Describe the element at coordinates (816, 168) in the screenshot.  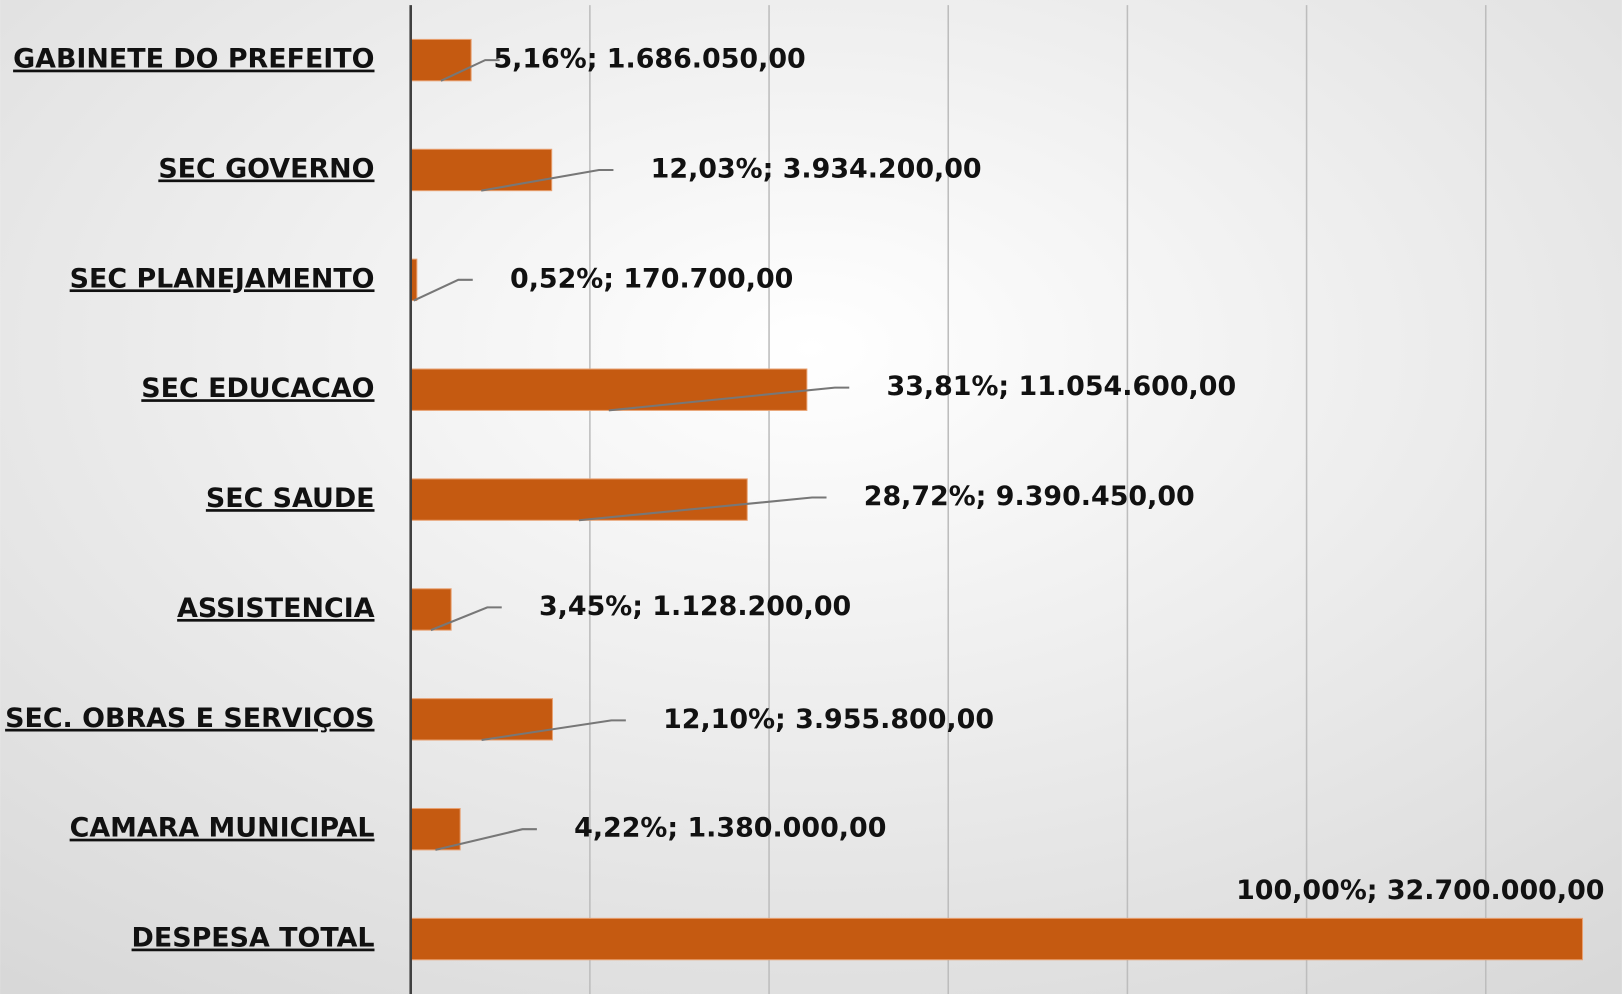
I see `data-label: 12,03%; 3.934.200,00` at that location.